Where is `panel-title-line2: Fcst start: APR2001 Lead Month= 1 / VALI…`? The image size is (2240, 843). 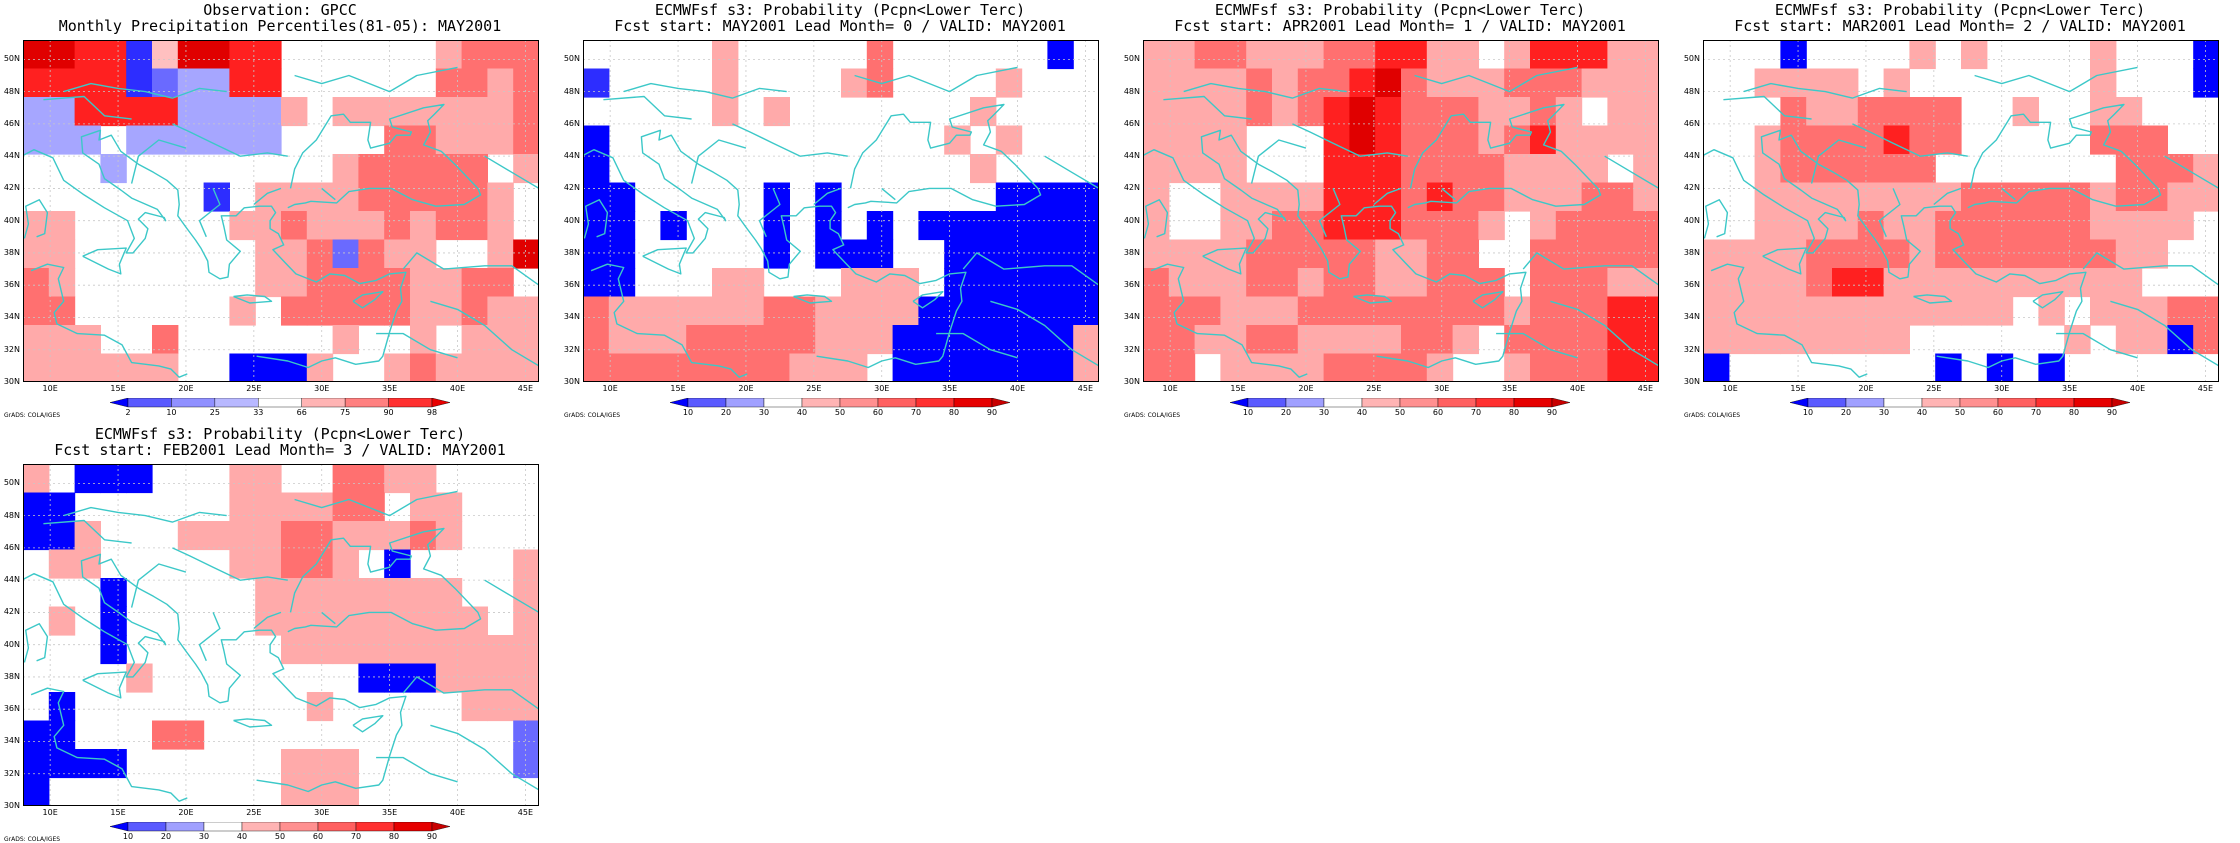 panel-title-line2: Fcst start: APR2001 Lead Month= 1 / VALI… is located at coordinates (1400, 26).